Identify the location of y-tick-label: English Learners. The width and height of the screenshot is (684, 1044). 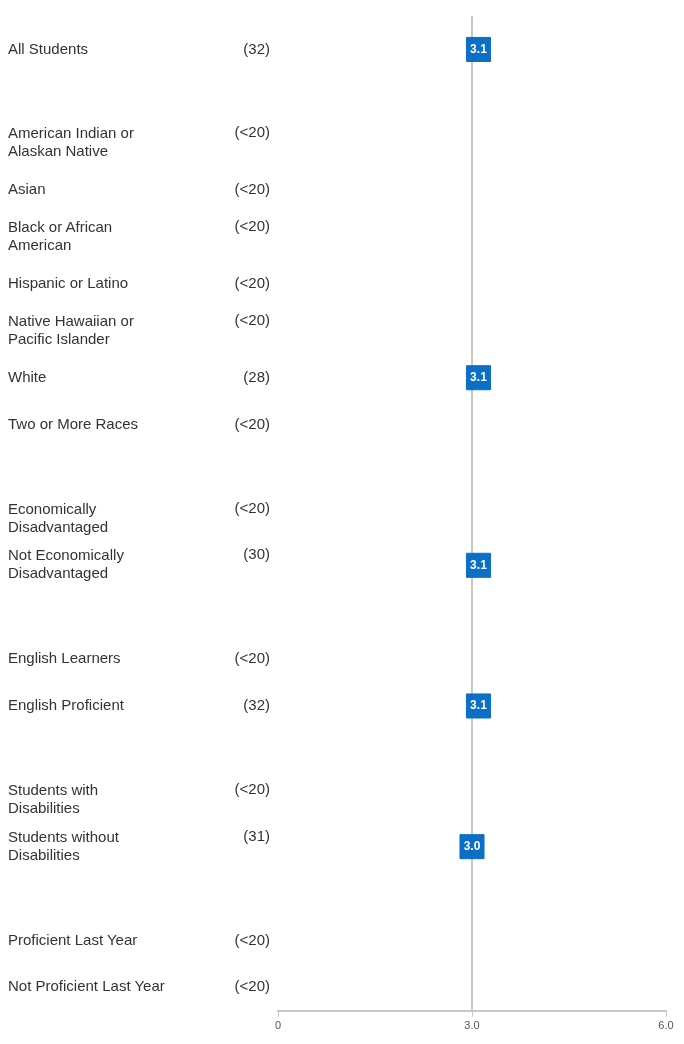
(64, 658).